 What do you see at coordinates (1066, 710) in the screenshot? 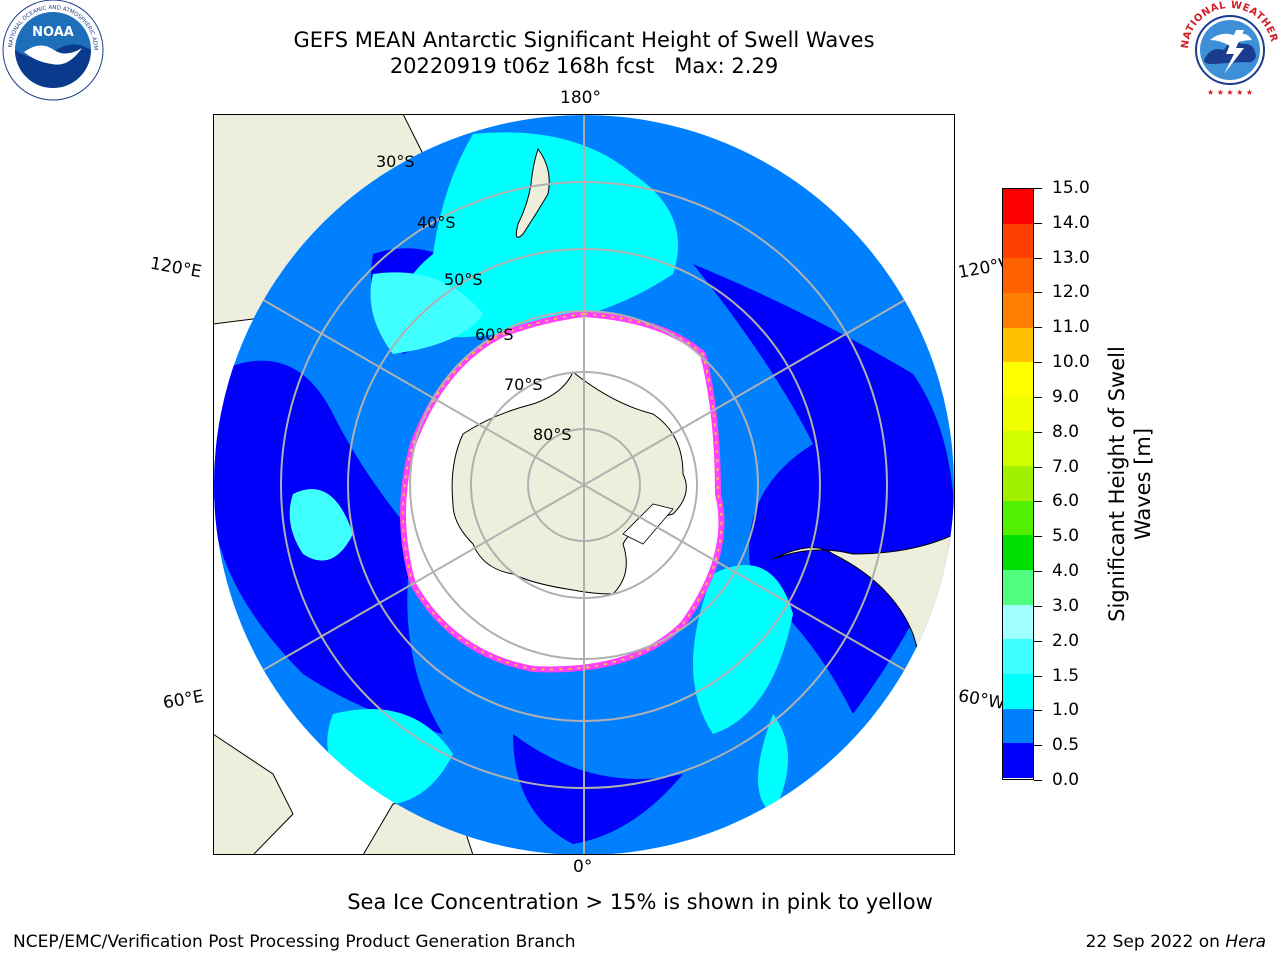
I see `colorbar-tick-label: 1.0` at bounding box center [1066, 710].